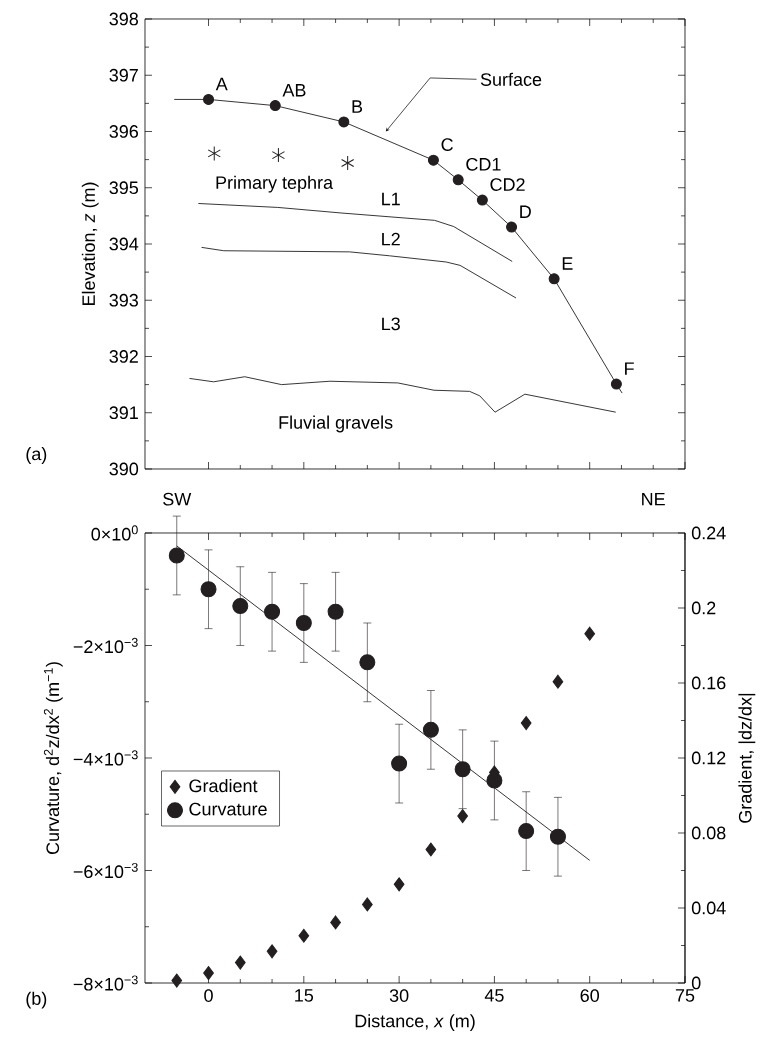 The width and height of the screenshot is (780, 1053). Describe the element at coordinates (123, 356) in the screenshot. I see `y-tick-label: 392` at that location.